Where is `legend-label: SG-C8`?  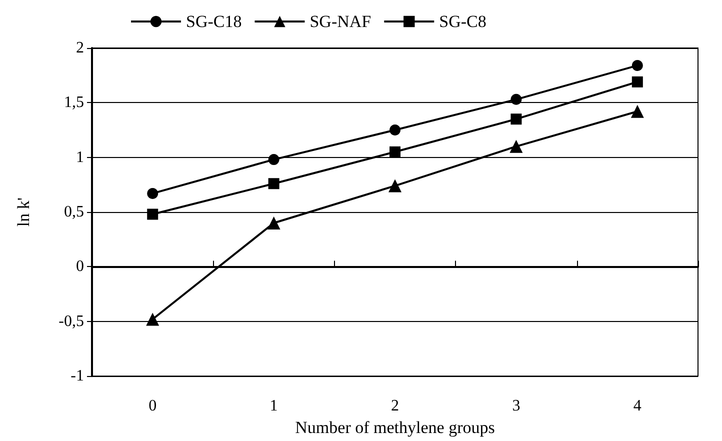 legend-label: SG-C8 is located at coordinates (462, 21).